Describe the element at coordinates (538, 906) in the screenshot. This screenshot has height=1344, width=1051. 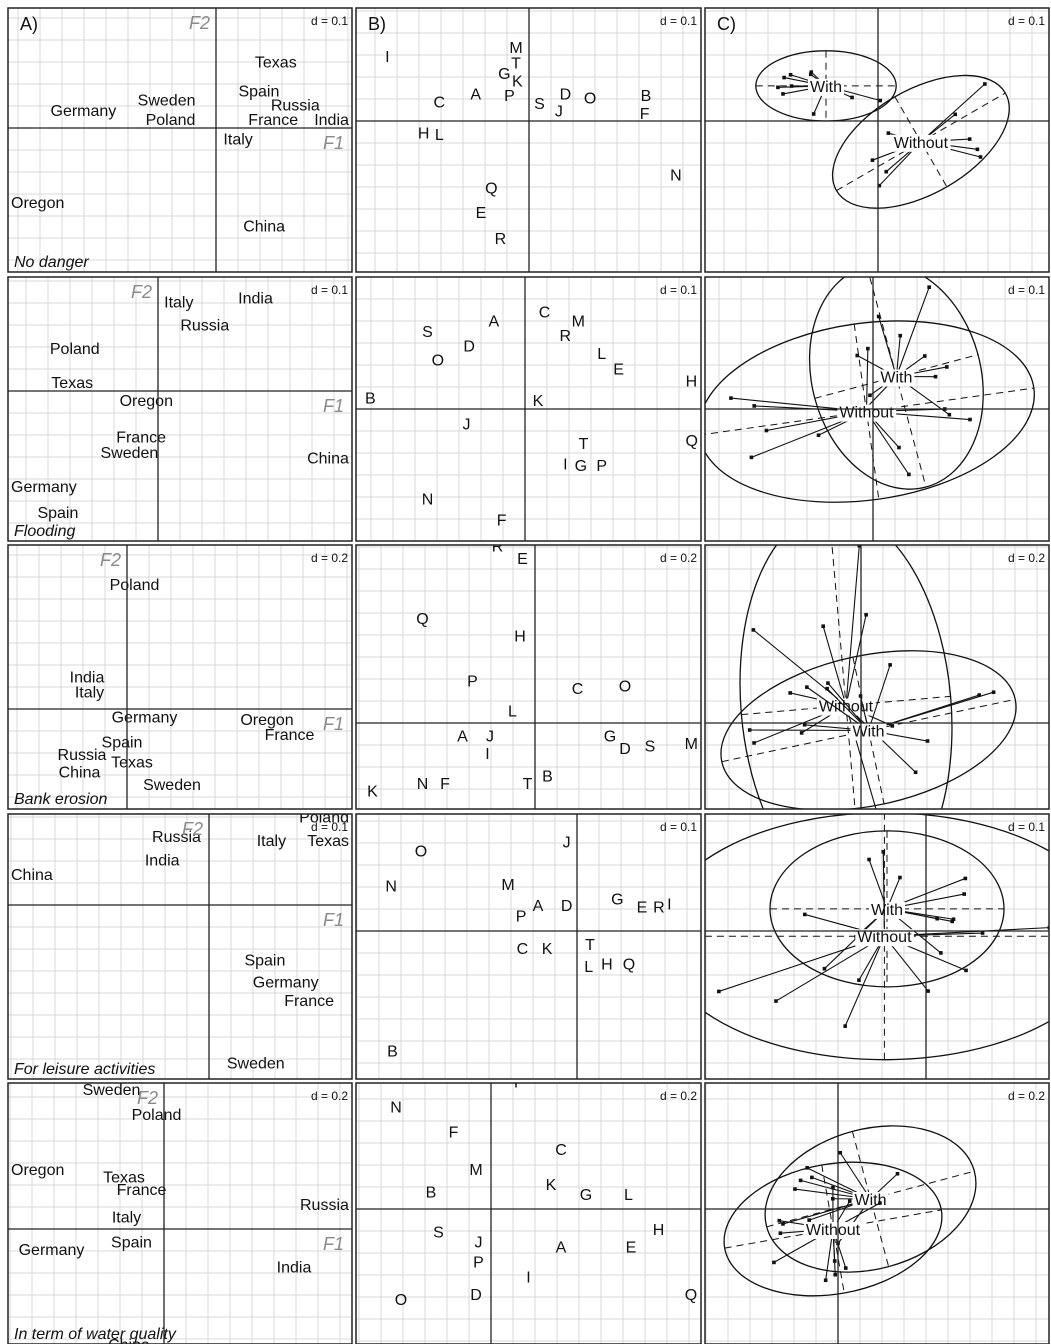
I see `point-label: A` at that location.